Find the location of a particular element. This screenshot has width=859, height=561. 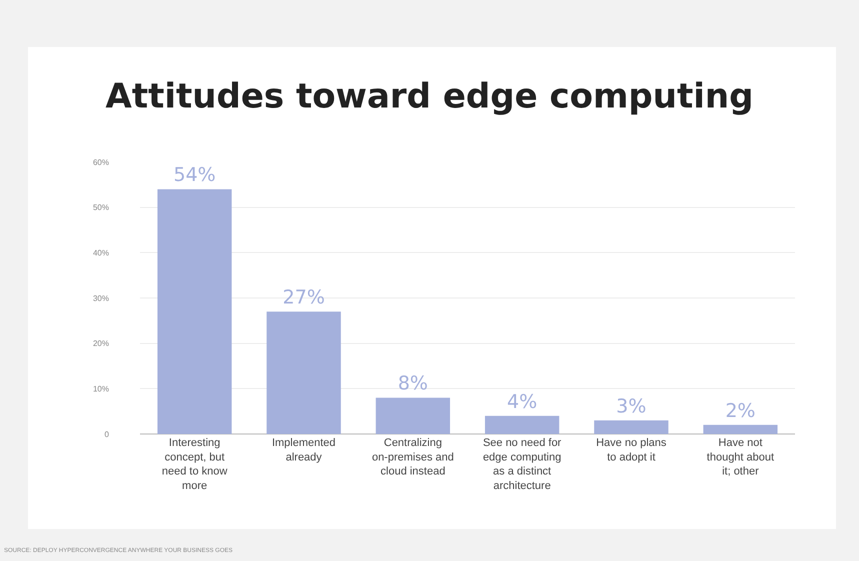

y-tick-label: 60% is located at coordinates (100, 162).